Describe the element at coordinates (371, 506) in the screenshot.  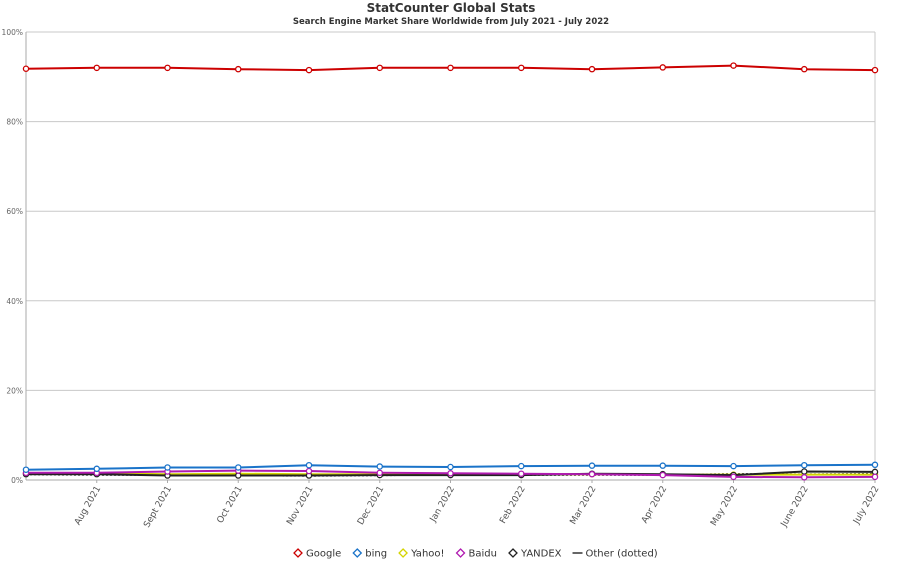
I see `x-tick-label: Dec 2021` at that location.